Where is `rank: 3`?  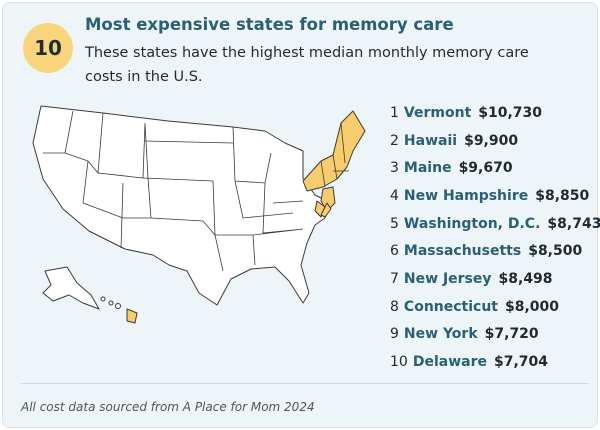 rank: 3 is located at coordinates (394, 168).